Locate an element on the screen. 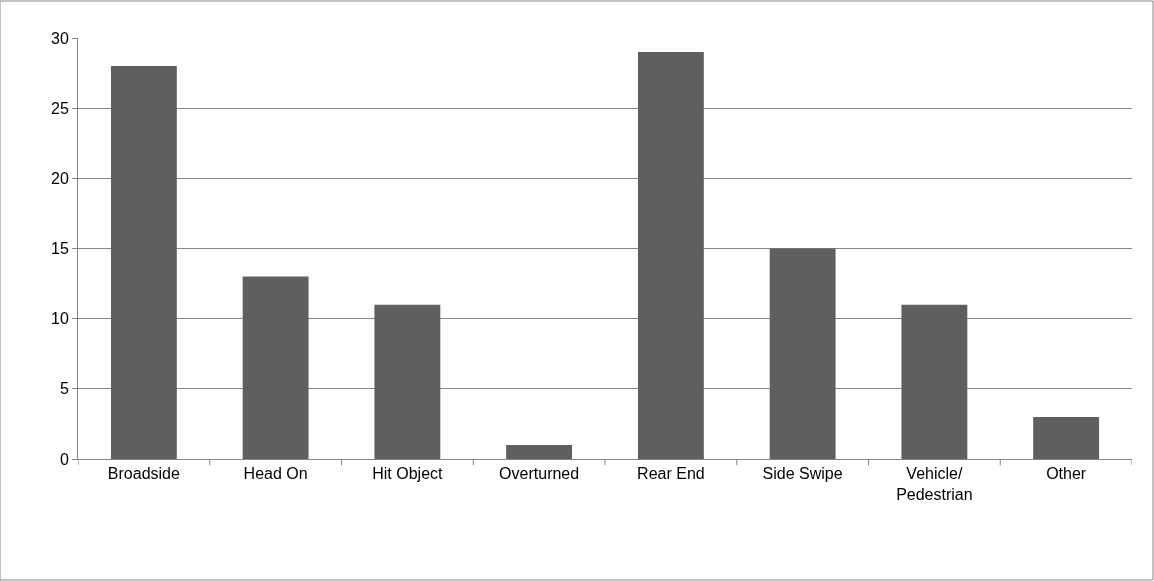 The width and height of the screenshot is (1154, 581). y-tick-label: 5 is located at coordinates (64, 389).